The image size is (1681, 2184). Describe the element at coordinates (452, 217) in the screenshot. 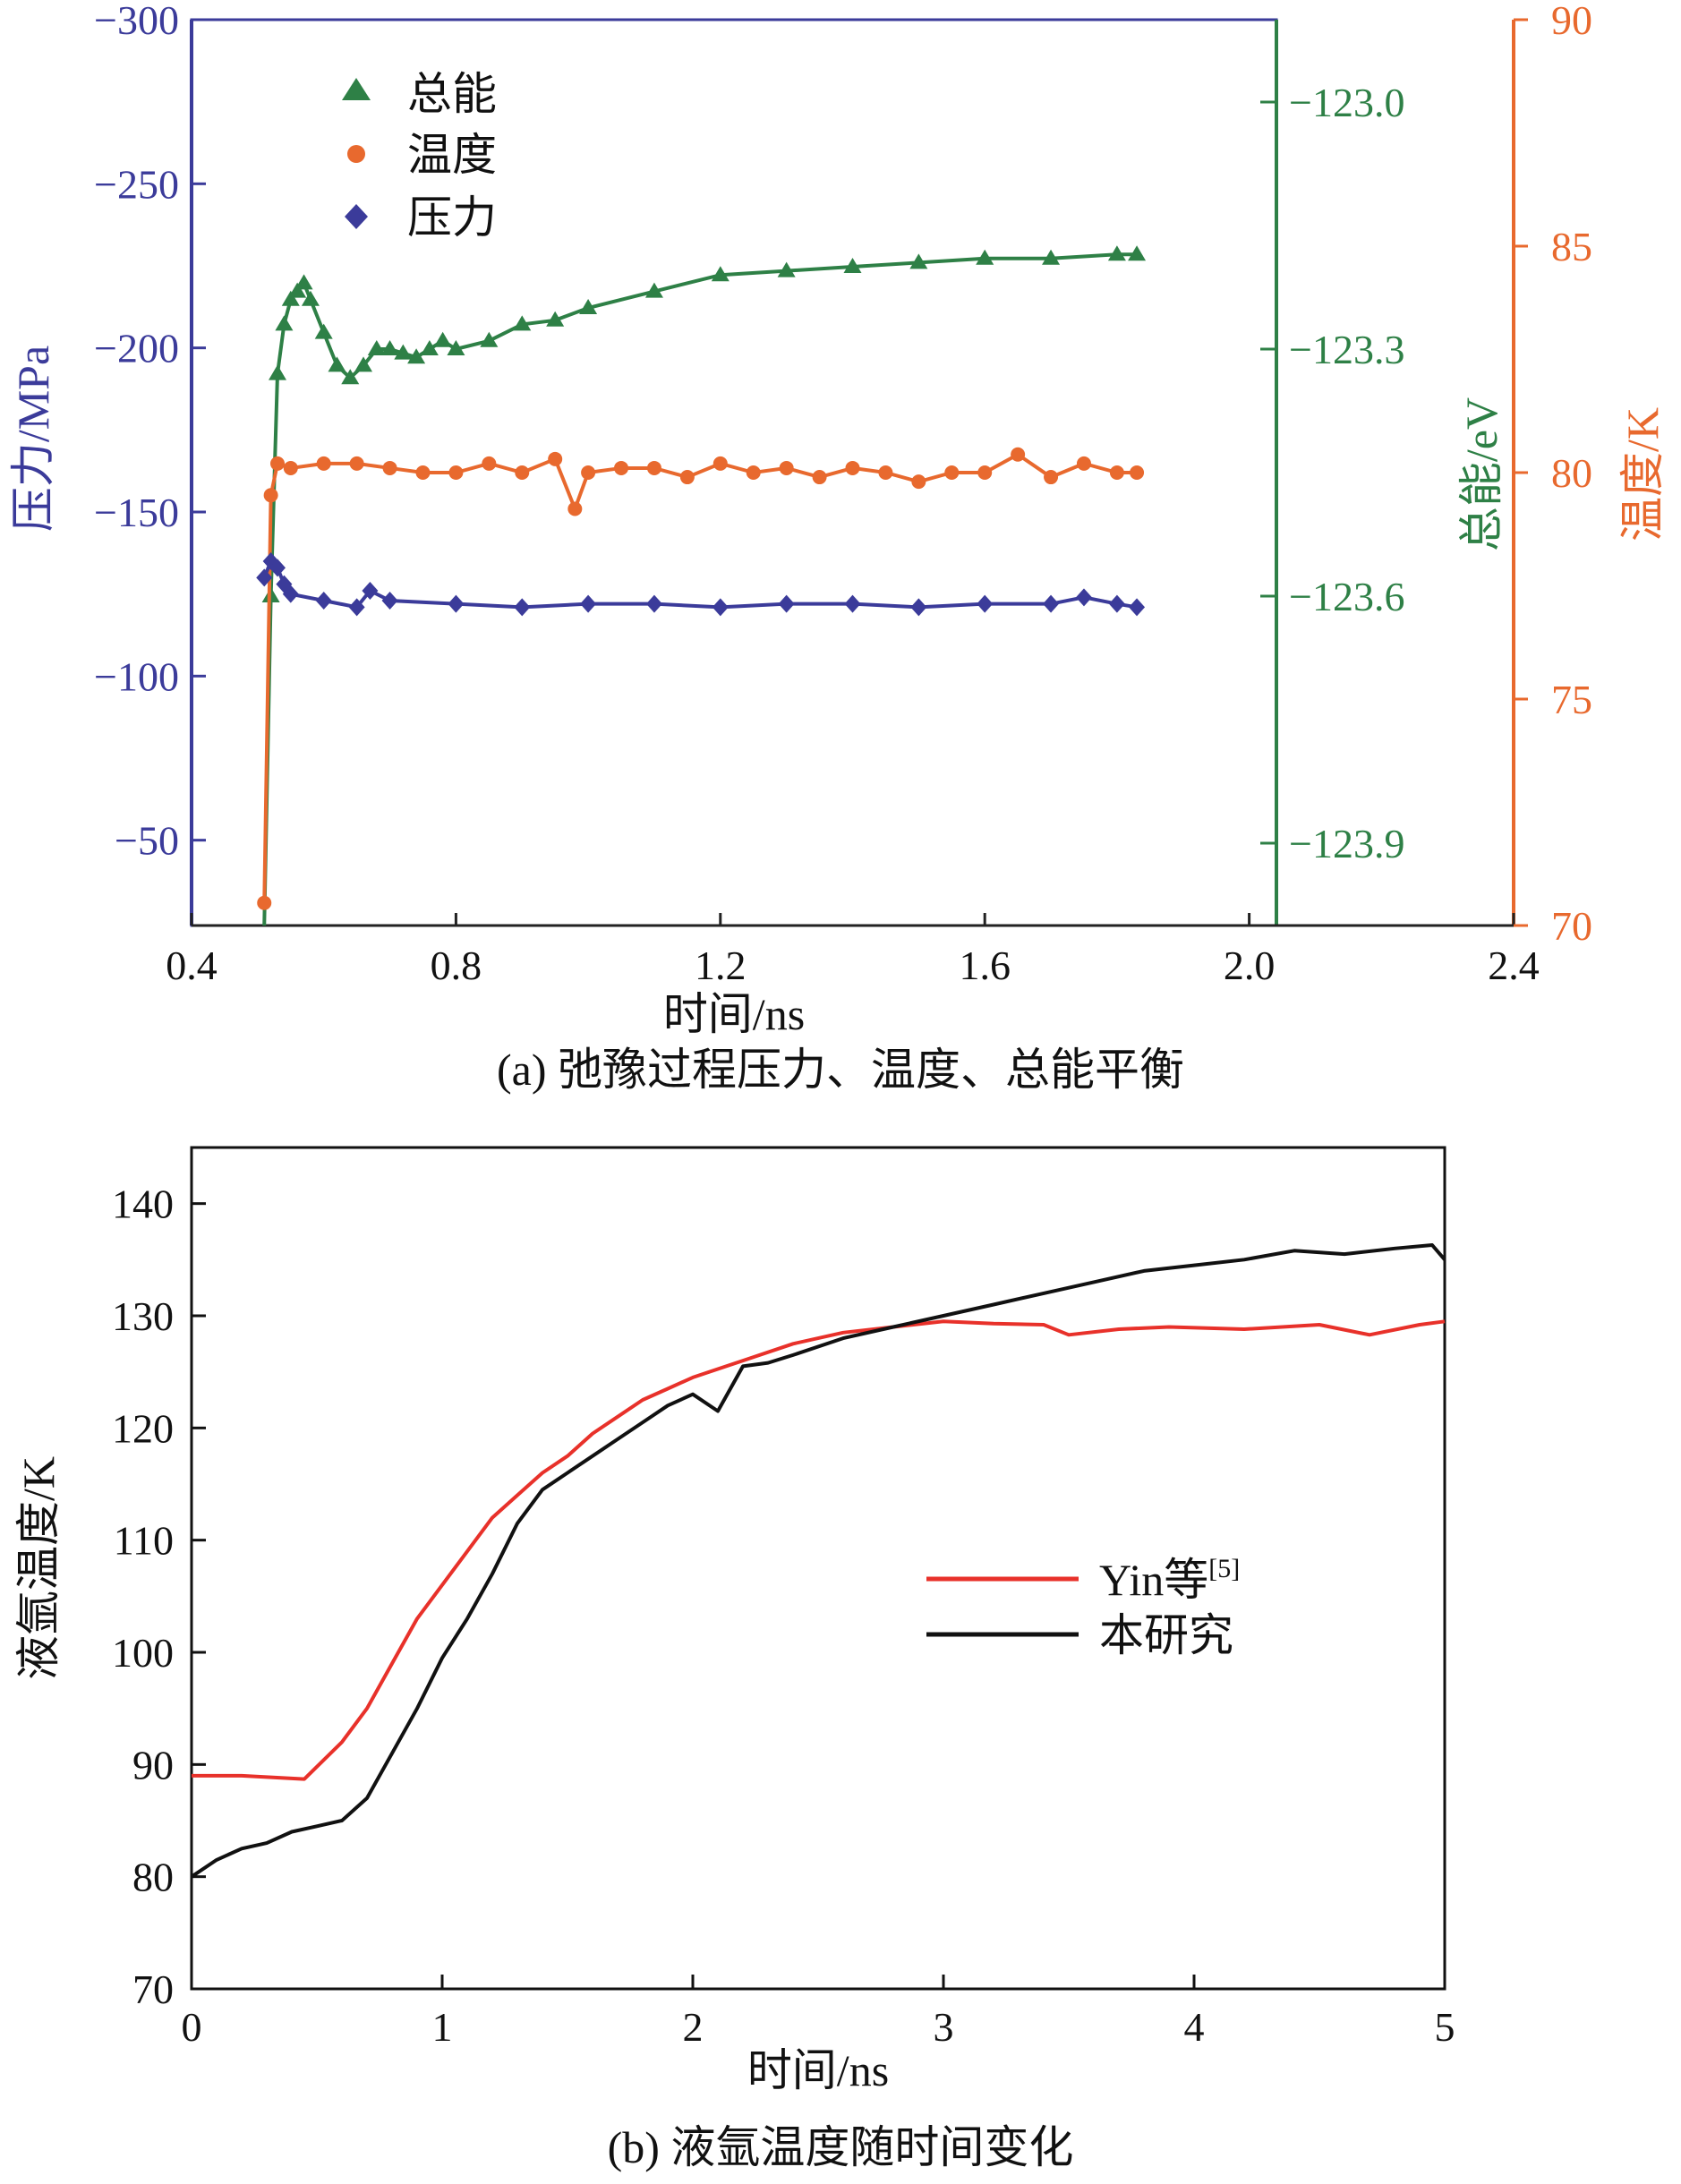

I see `legend-pressure-label: 压力` at that location.